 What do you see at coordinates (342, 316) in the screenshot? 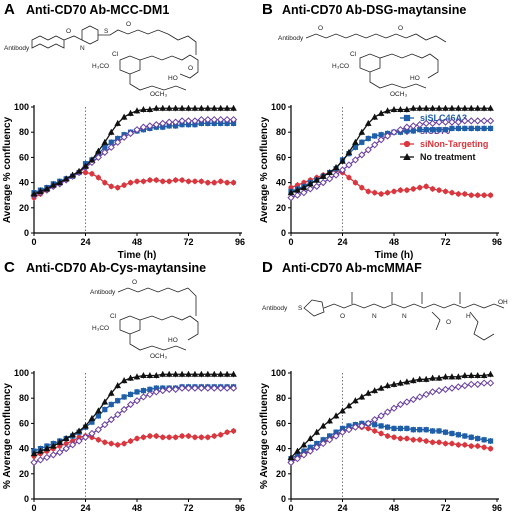
I see `chem-d-o-1: O` at bounding box center [342, 316].